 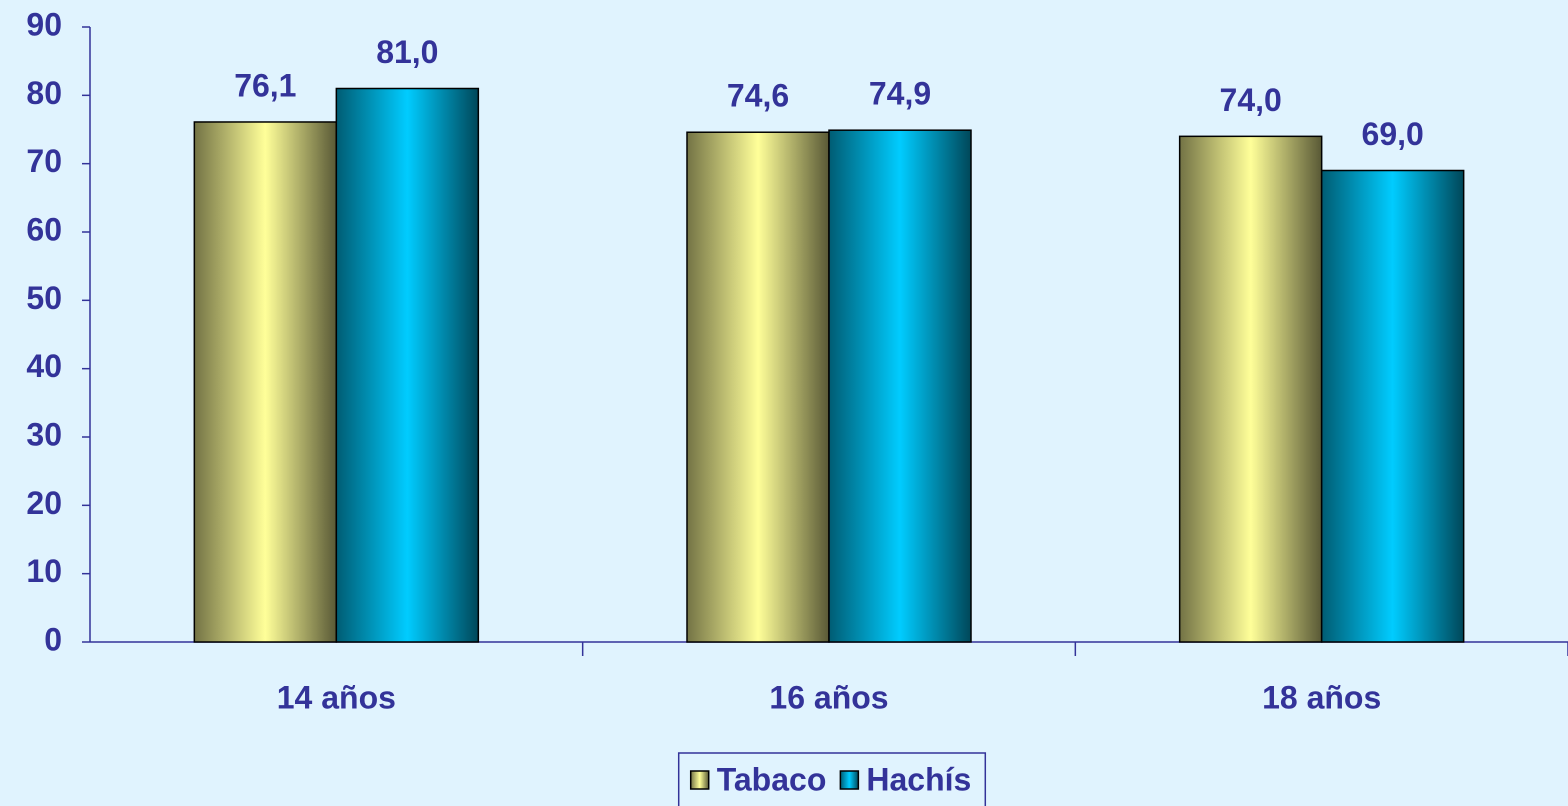 What do you see at coordinates (758, 96) in the screenshot?
I see `value-label: 74,6` at bounding box center [758, 96].